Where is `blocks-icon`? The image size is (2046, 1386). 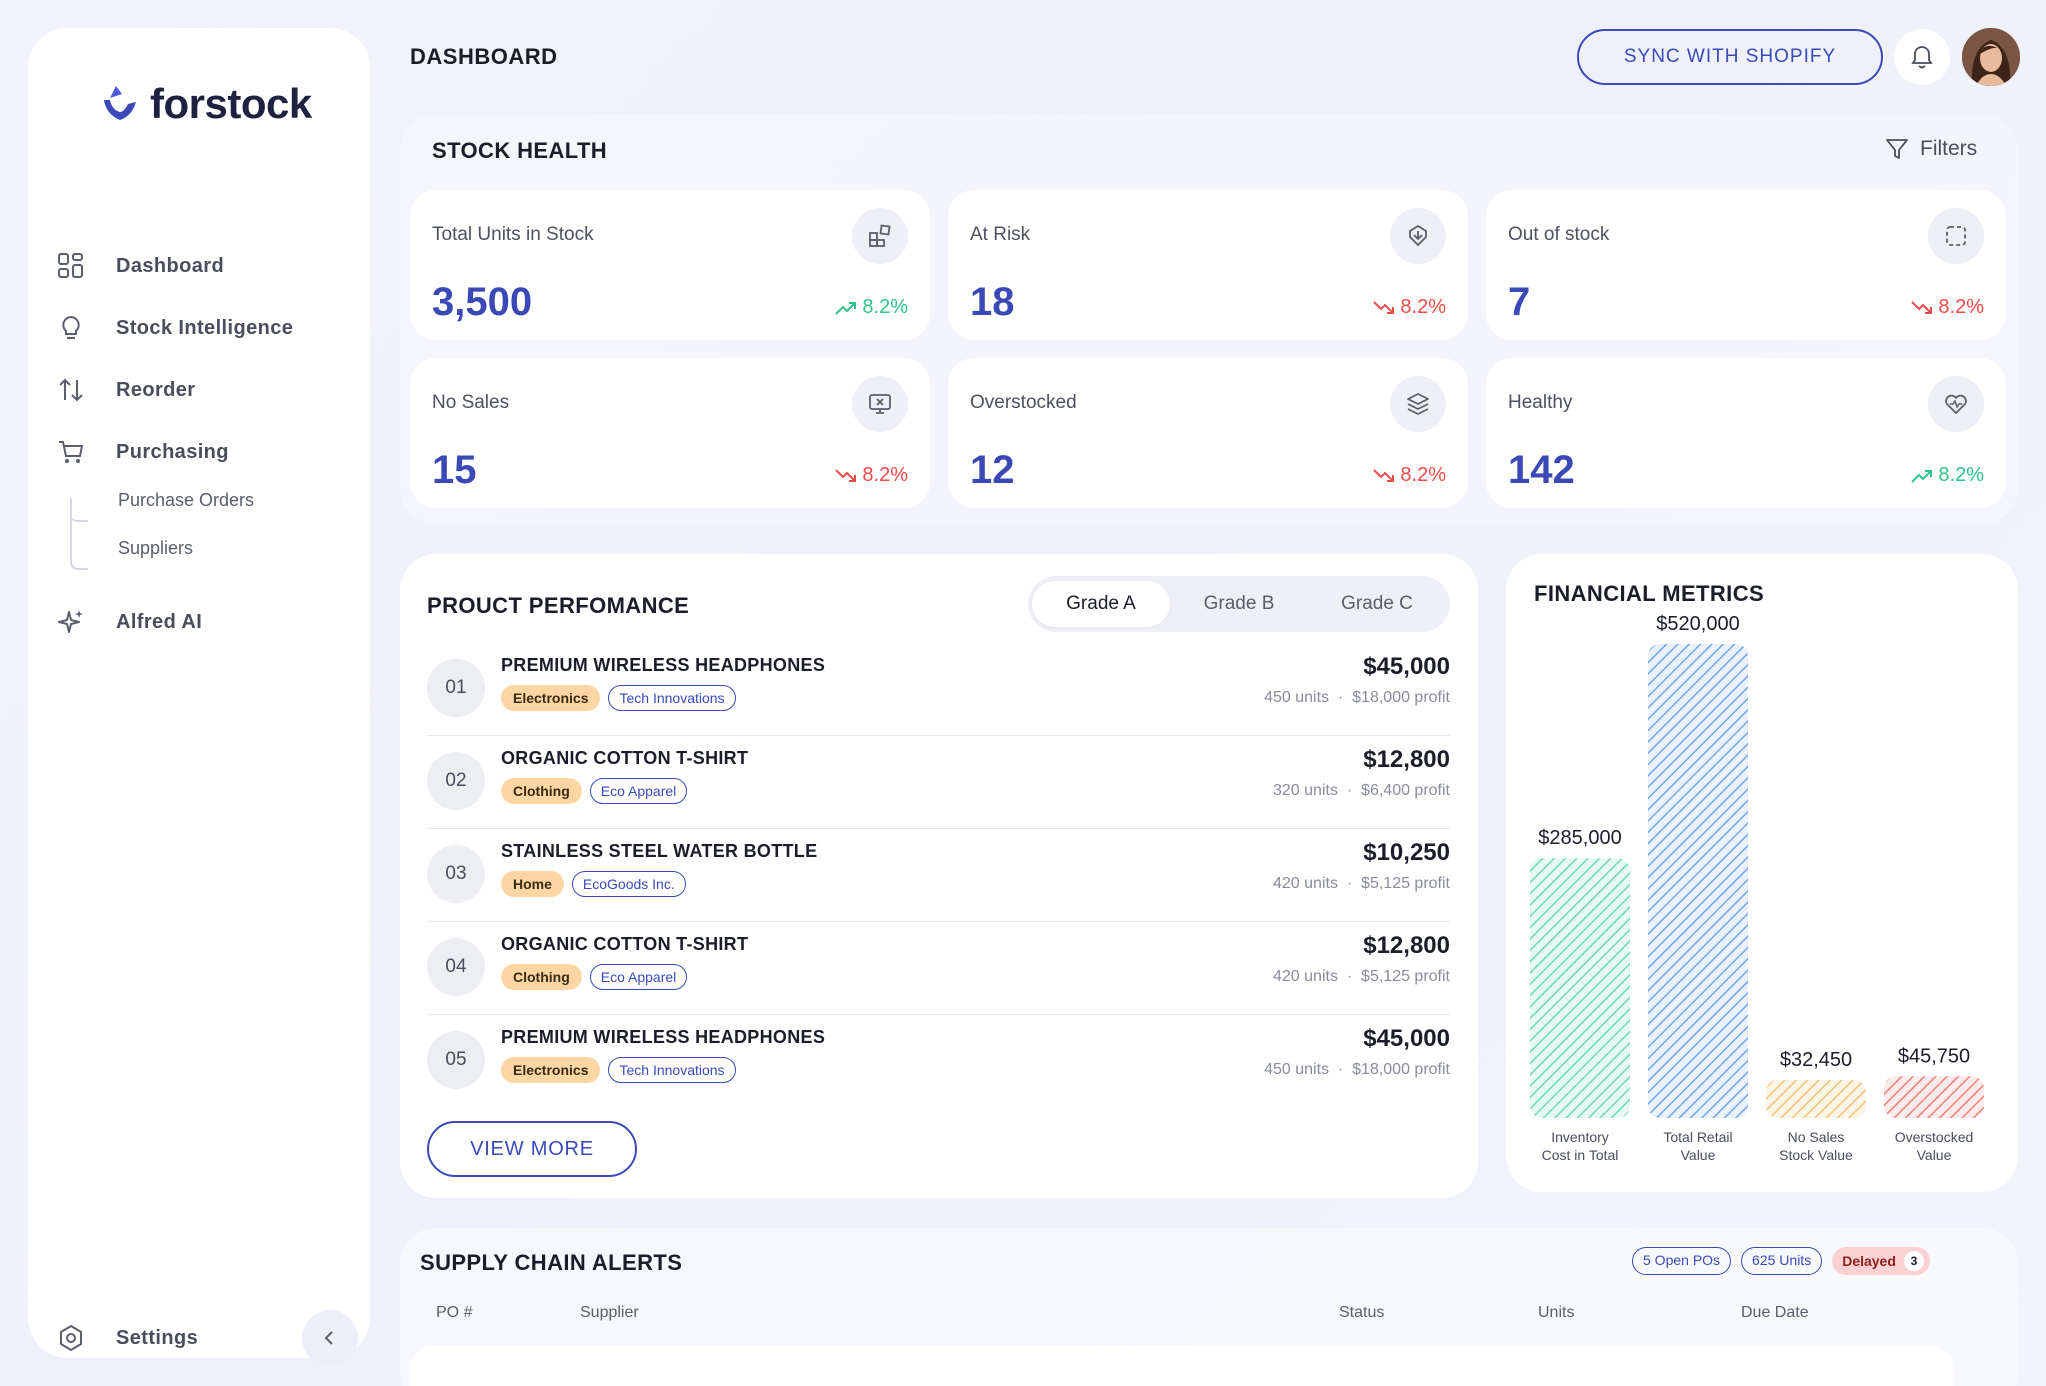 blocks-icon is located at coordinates (880, 236).